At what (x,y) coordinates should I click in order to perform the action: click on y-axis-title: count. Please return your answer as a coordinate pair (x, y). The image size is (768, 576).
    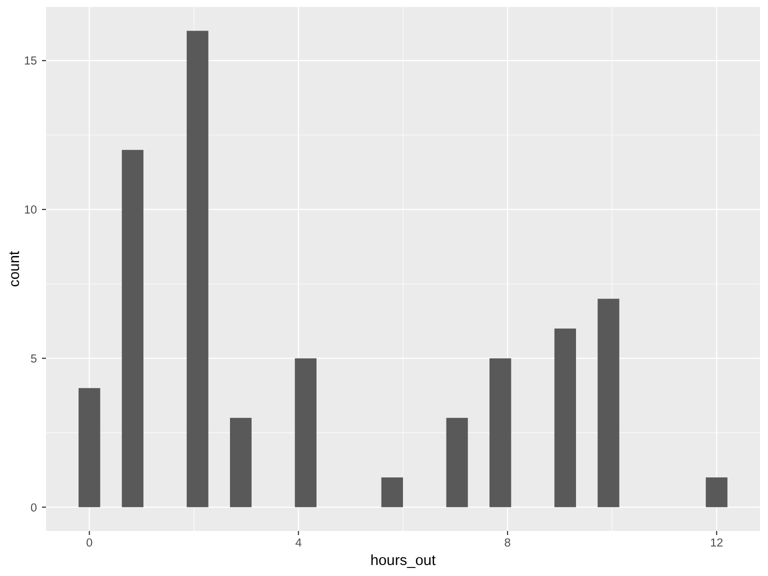
    Looking at the image, I should click on (15, 269).